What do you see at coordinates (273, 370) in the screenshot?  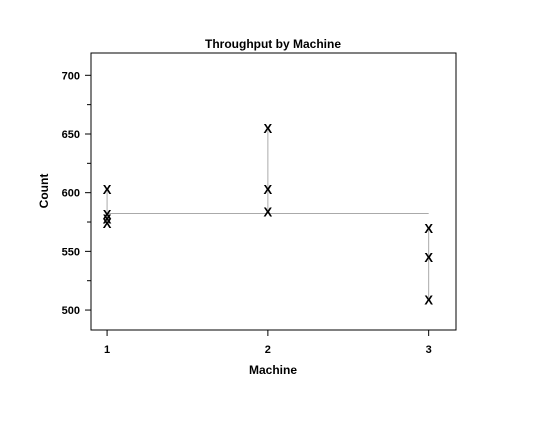 I see `x-axis-label: Machine` at bounding box center [273, 370].